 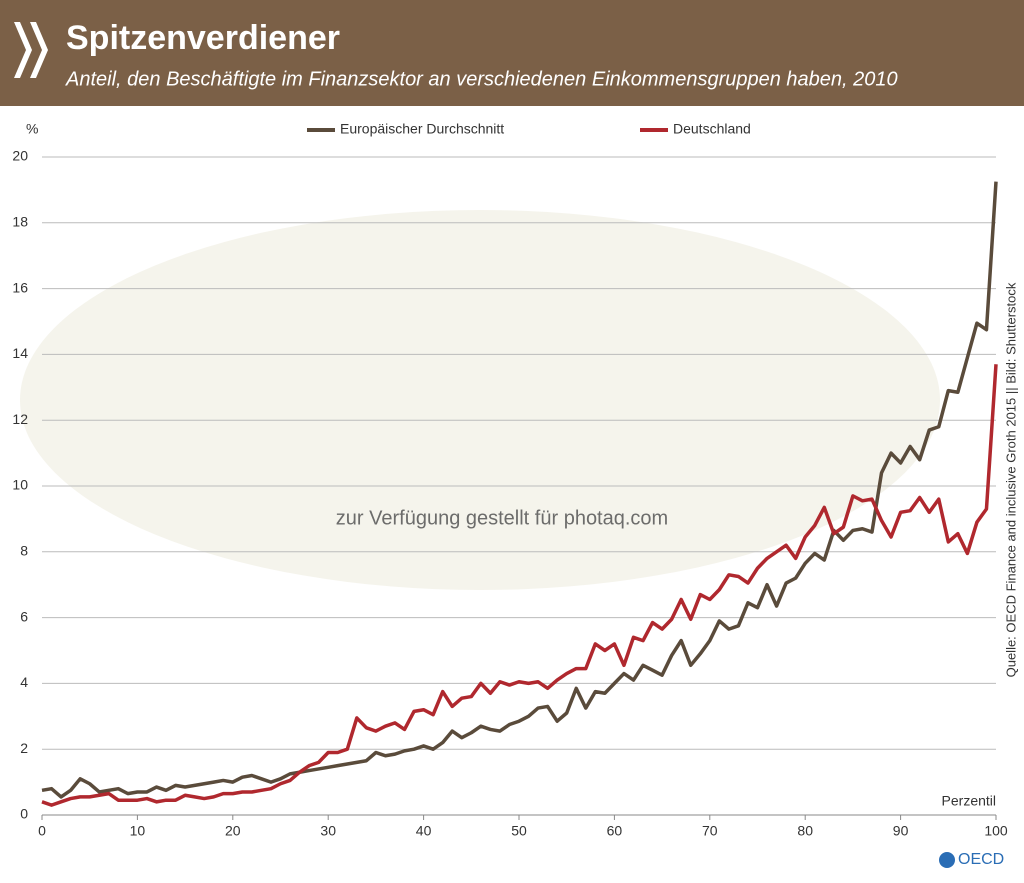 I want to click on x-axis-label: Perzentil, so click(x=969, y=801).